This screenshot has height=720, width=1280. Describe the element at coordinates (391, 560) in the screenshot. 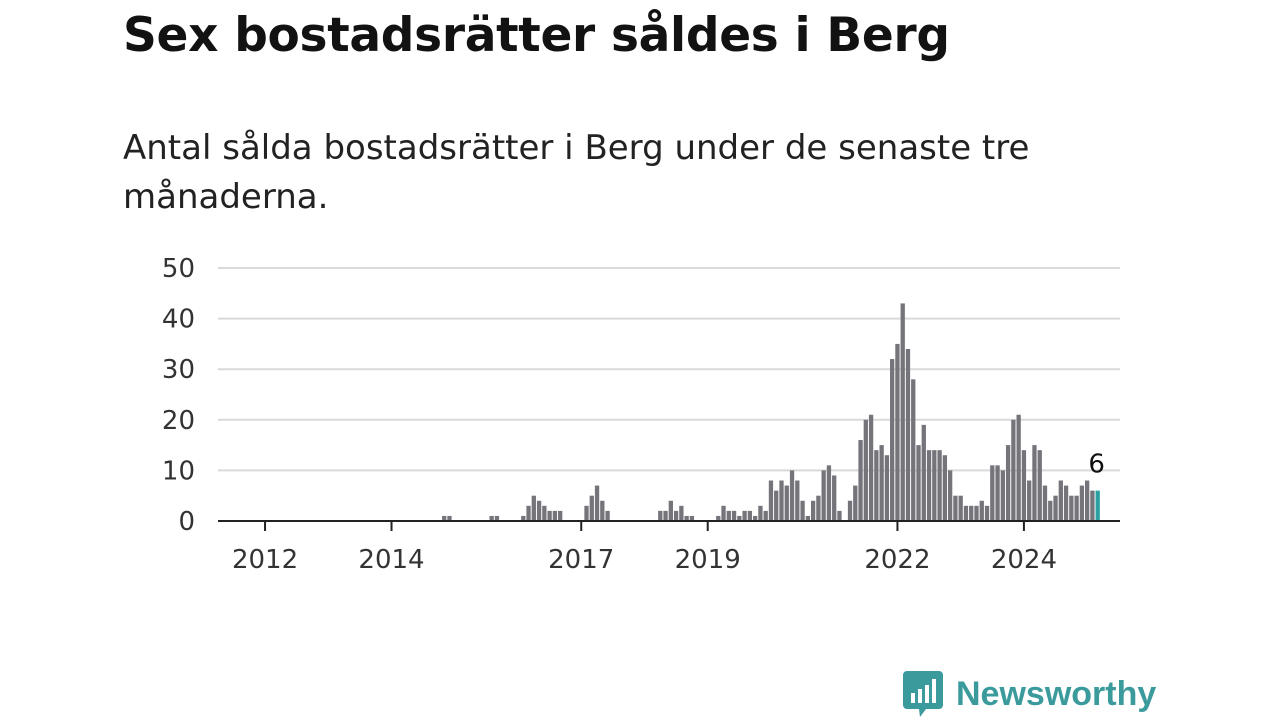

I see `x-tick-label: 2014` at that location.